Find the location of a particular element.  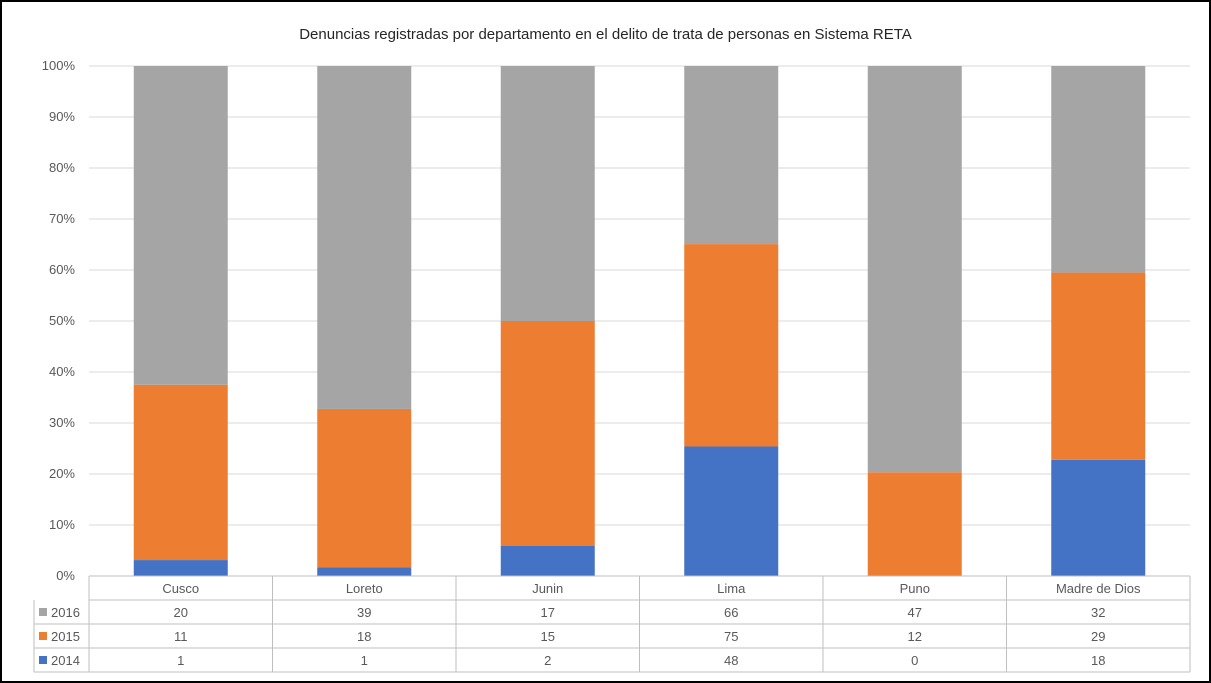

bar-segment-2014-lima is located at coordinates (731, 511).